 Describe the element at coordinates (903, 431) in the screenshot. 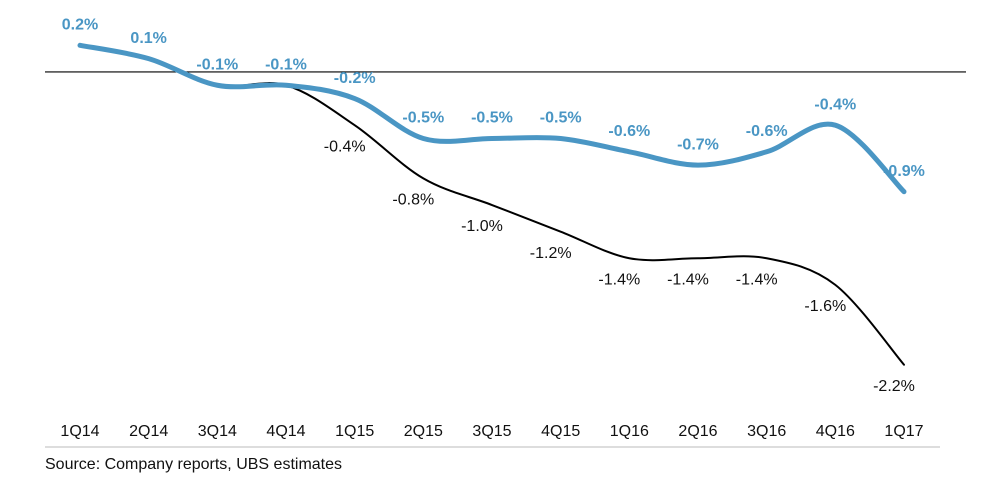

I see `x-tick-label: 1Q17` at that location.